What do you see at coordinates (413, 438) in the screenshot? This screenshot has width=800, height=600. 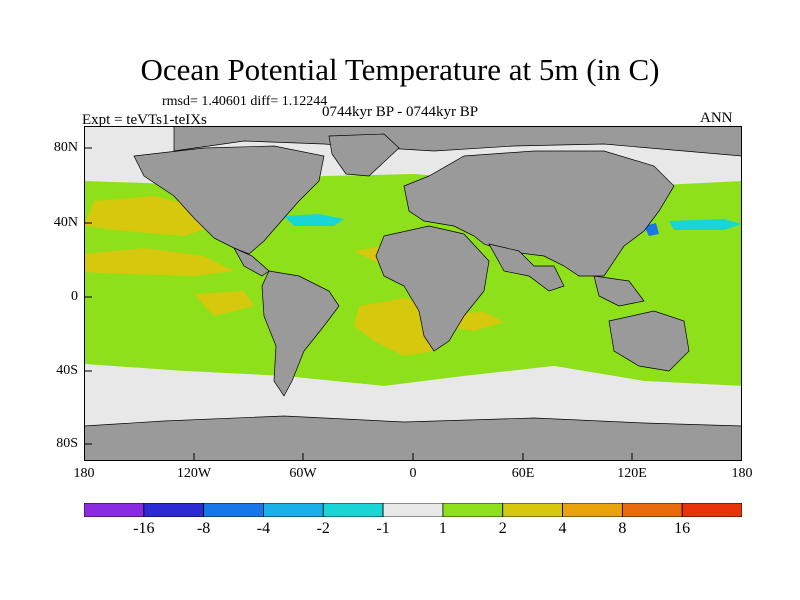 I see `antarctica` at bounding box center [413, 438].